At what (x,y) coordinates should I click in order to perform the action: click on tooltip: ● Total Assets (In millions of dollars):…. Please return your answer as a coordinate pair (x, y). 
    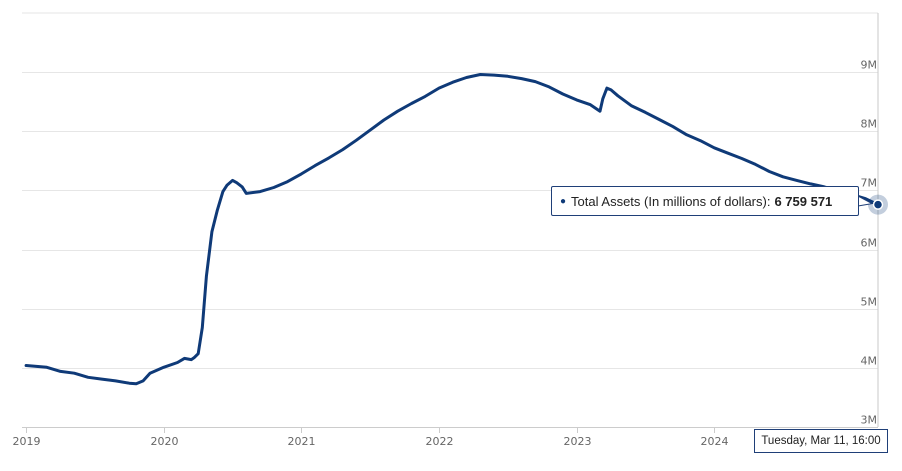
    Looking at the image, I should click on (705, 201).